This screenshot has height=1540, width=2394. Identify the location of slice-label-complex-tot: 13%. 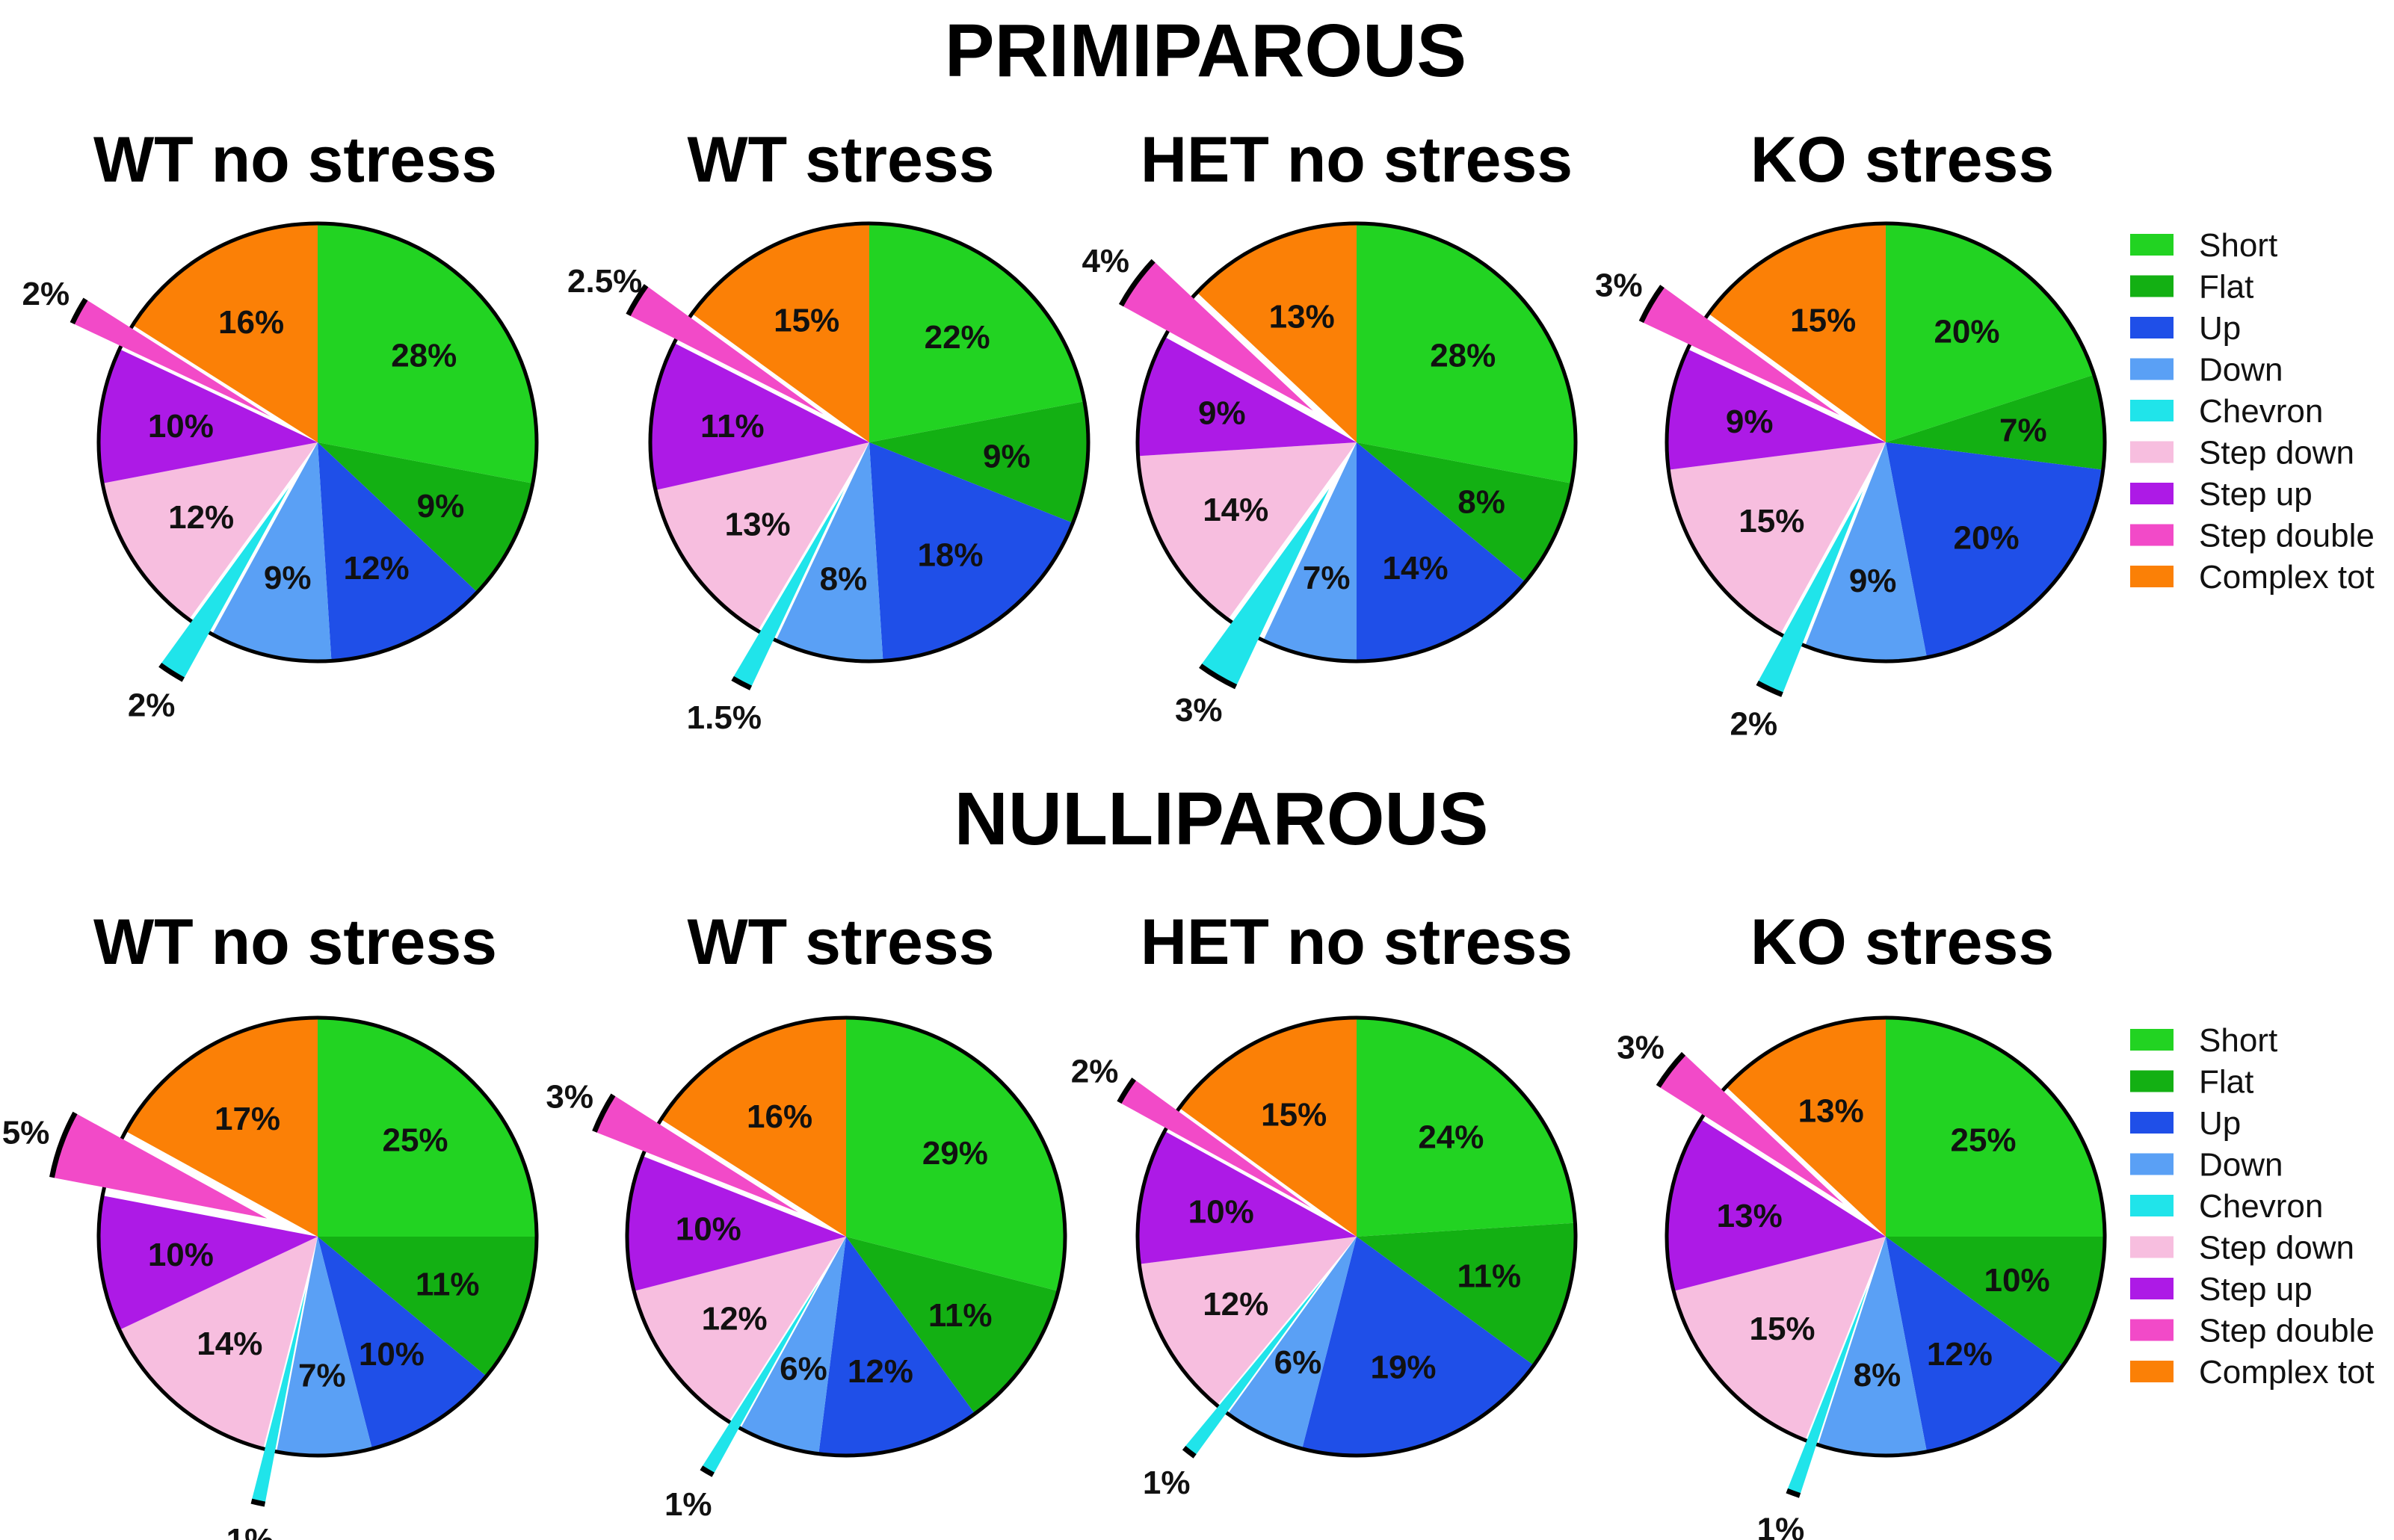
(1831, 1112).